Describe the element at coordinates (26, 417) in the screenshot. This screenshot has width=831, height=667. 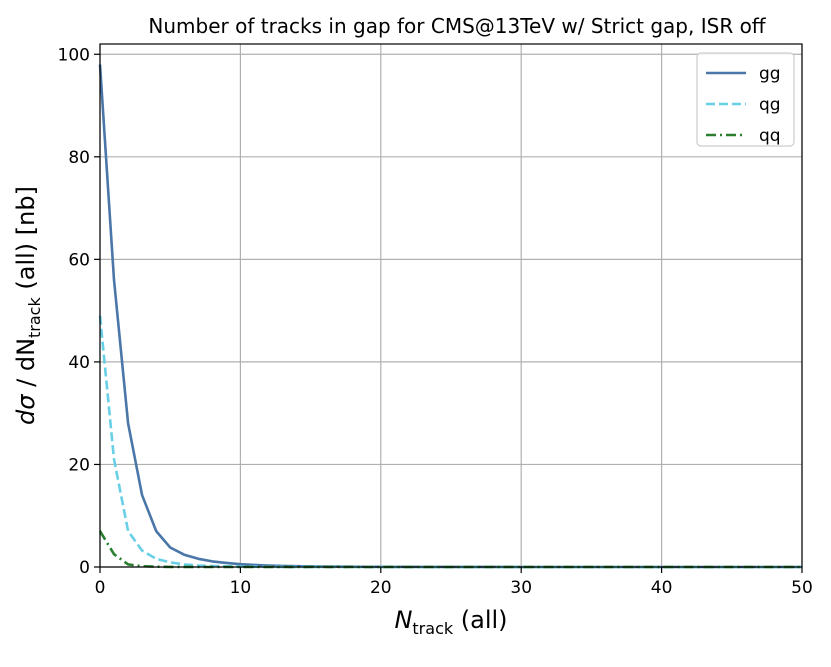
I see `y-axis-label-pre: d` at that location.